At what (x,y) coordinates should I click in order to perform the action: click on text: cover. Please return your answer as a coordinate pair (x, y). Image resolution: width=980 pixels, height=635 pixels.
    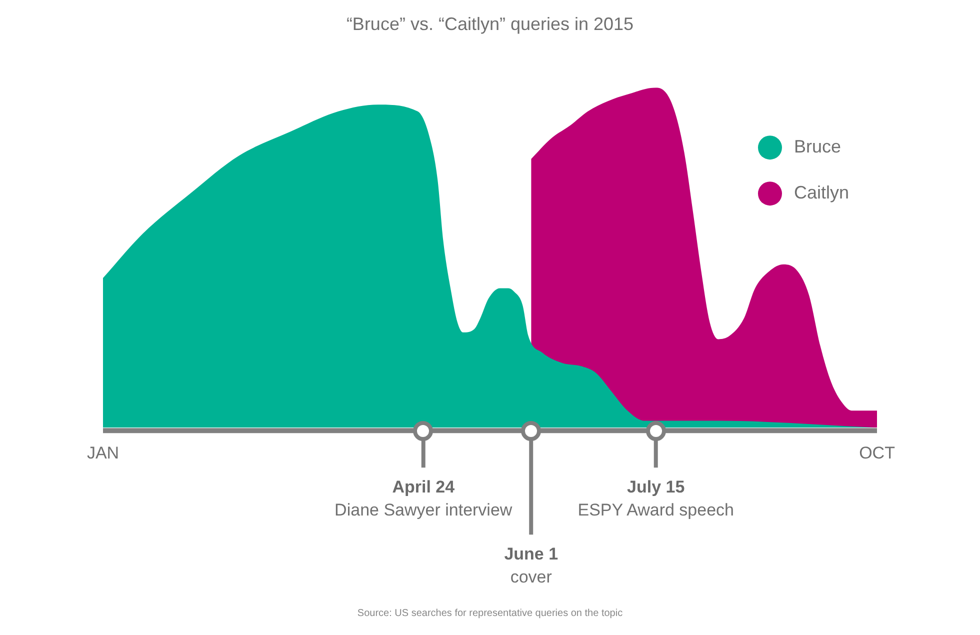
    Looking at the image, I should click on (531, 576).